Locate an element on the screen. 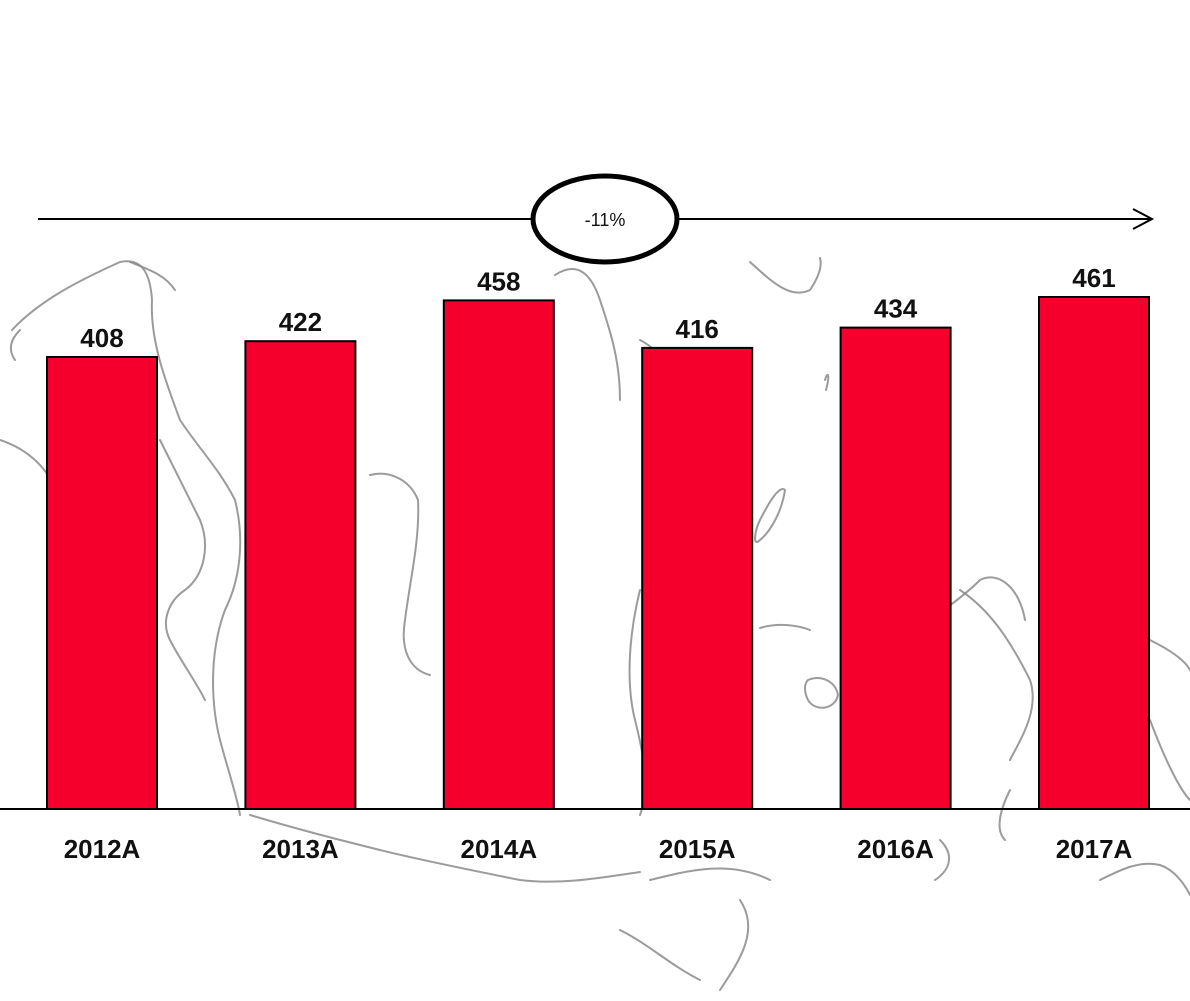 This screenshot has height=1001, width=1190. arrow-head-icon is located at coordinates (1143, 219).